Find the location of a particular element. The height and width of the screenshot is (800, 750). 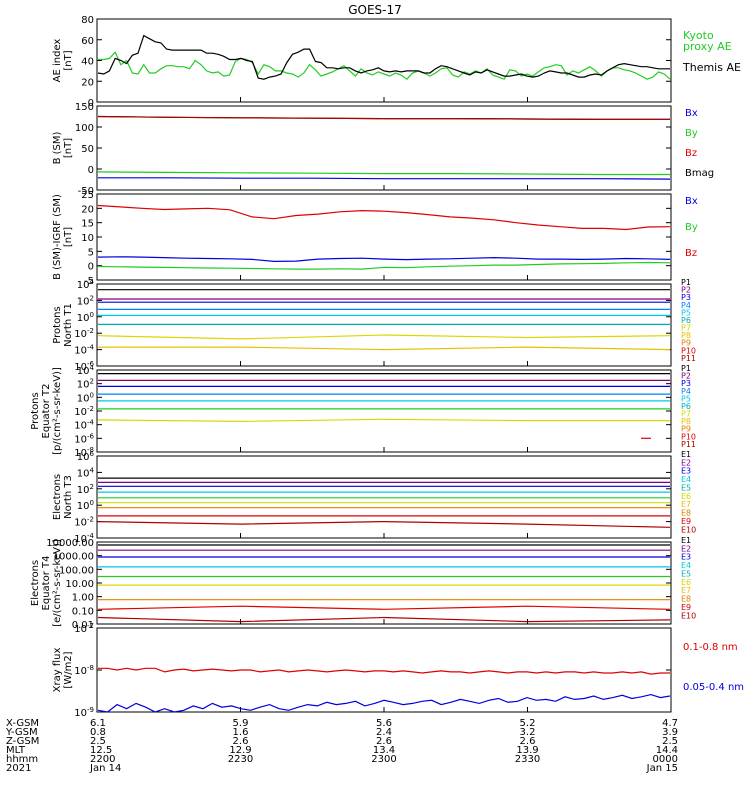

y-tick-label: 10-7 is located at coordinates (84, 628).